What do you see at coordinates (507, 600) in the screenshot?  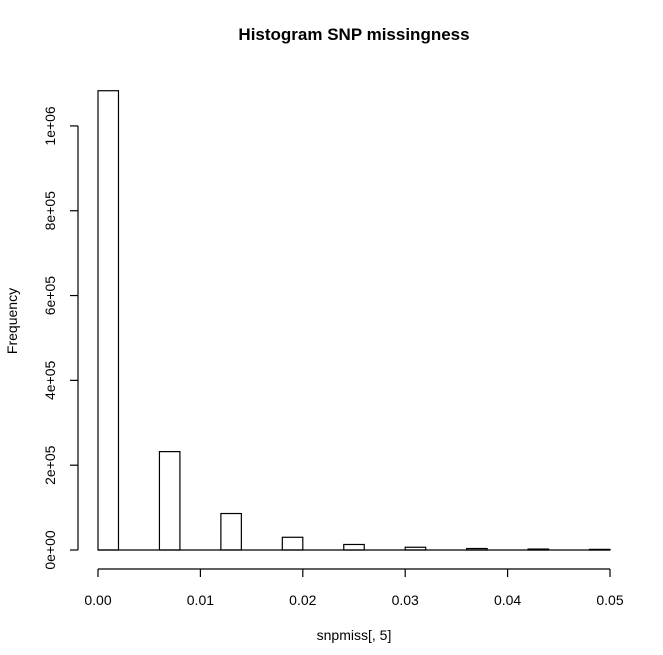 I see `x-tick-label: 0.04` at bounding box center [507, 600].